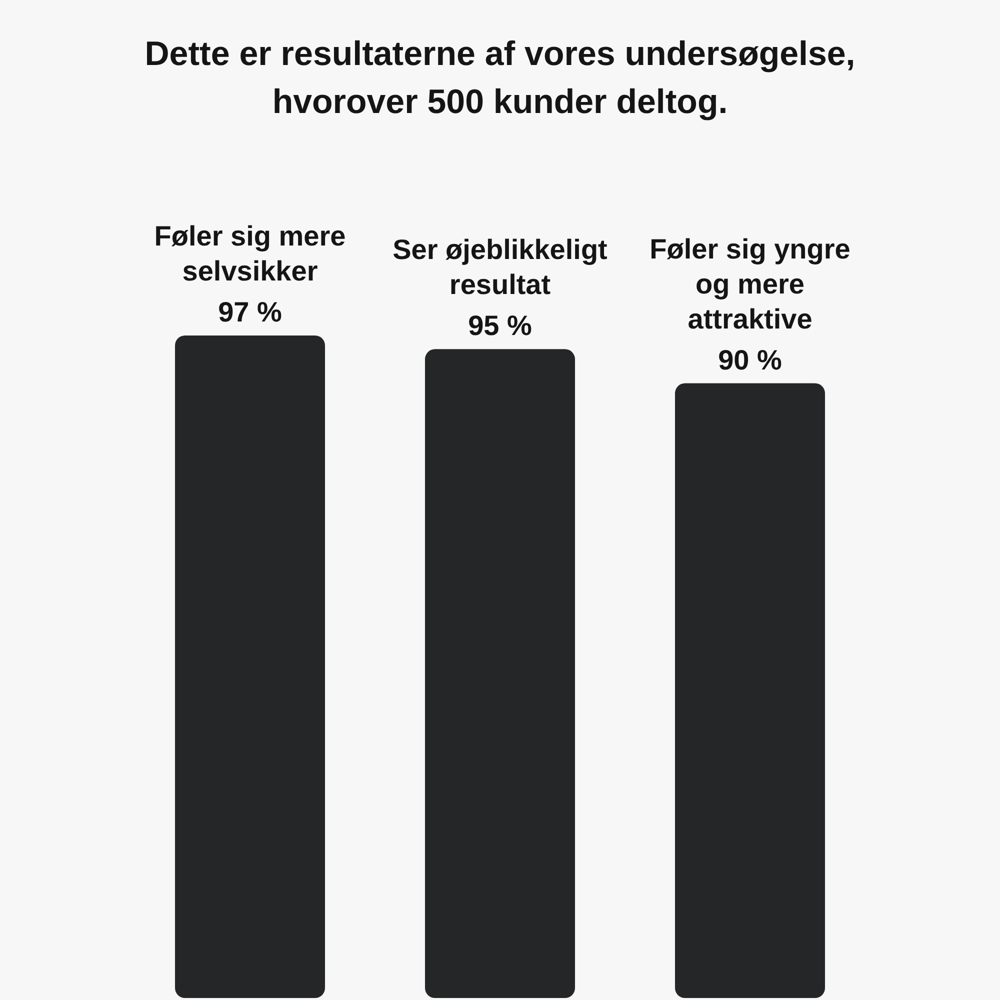 Image resolution: width=1000 pixels, height=1000 pixels. I want to click on x-tick-label: Føler sig yngre og mere attraktive, so click(750, 283).